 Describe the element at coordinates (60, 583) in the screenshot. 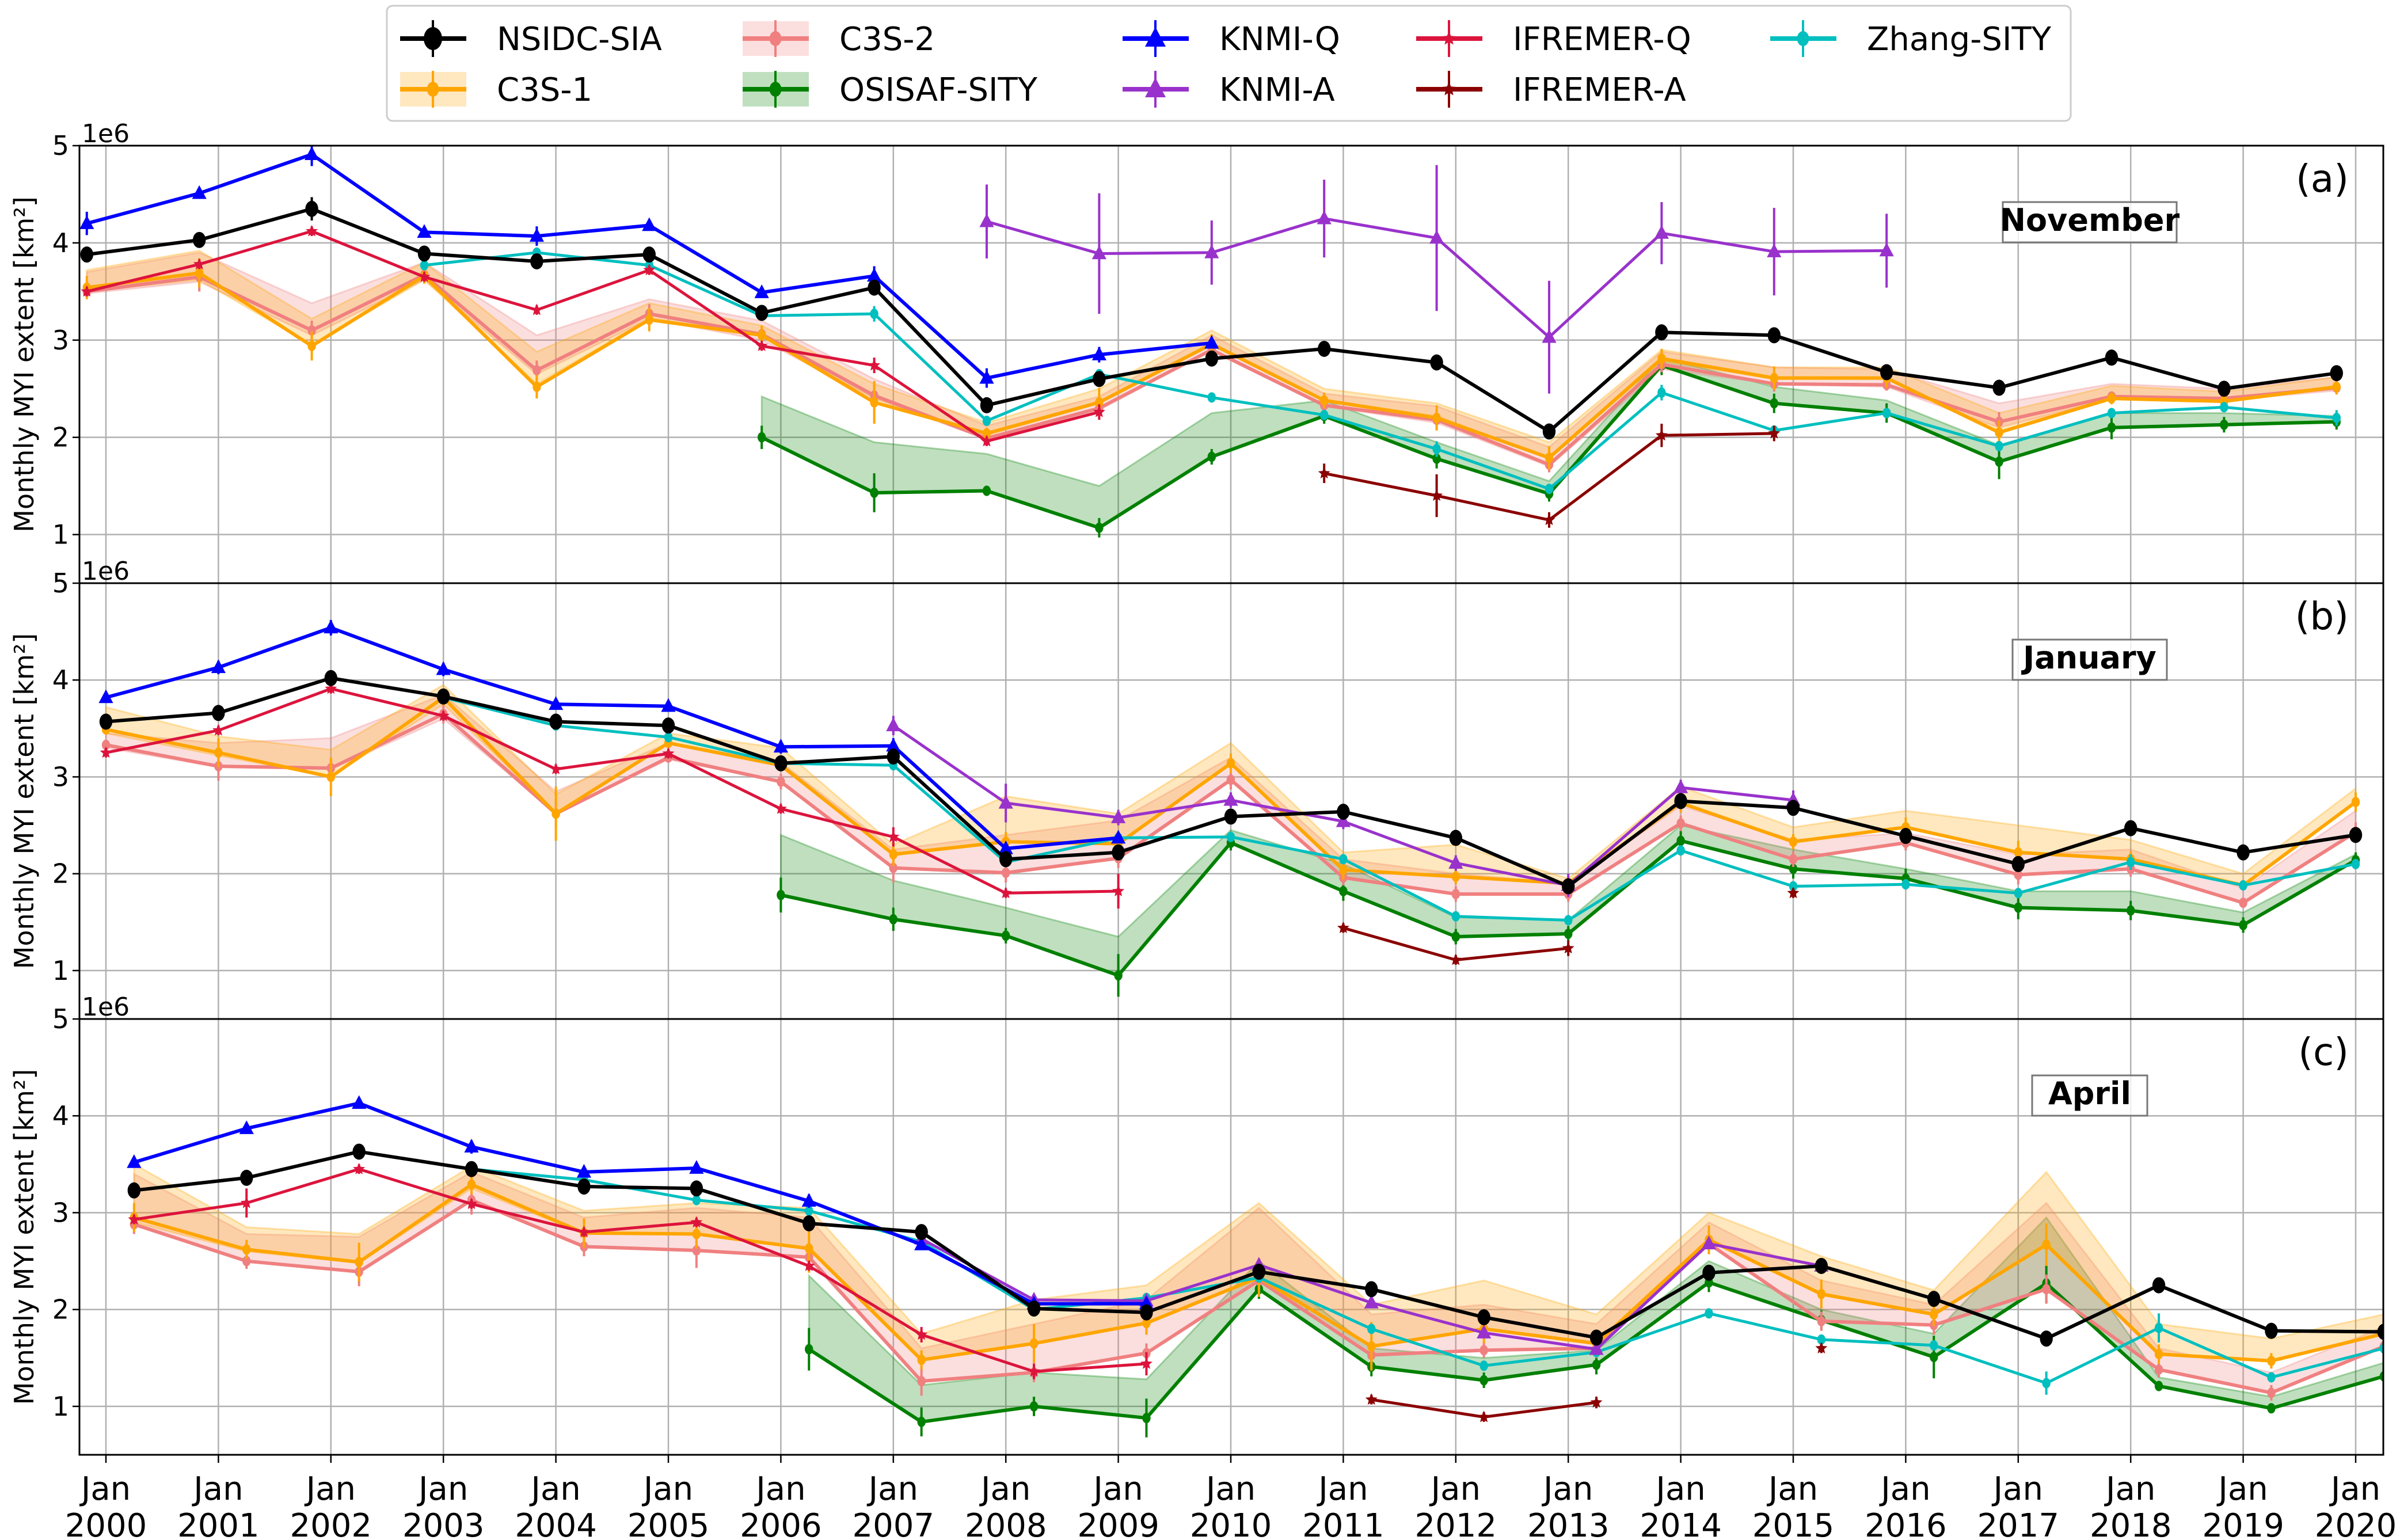

I see `y-tick-label: 5` at that location.